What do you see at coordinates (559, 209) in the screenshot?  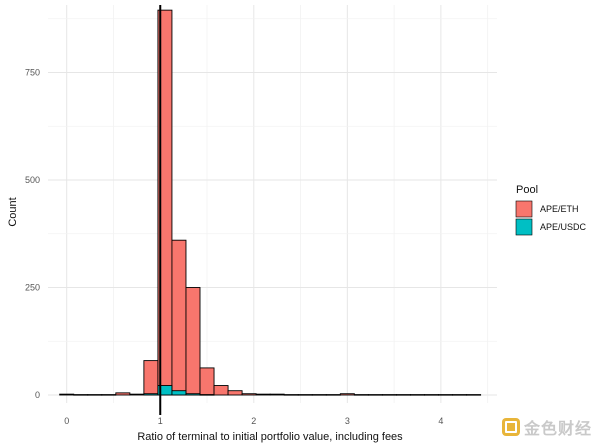 I see `legend-label-ape-eth: APE/ETH` at bounding box center [559, 209].